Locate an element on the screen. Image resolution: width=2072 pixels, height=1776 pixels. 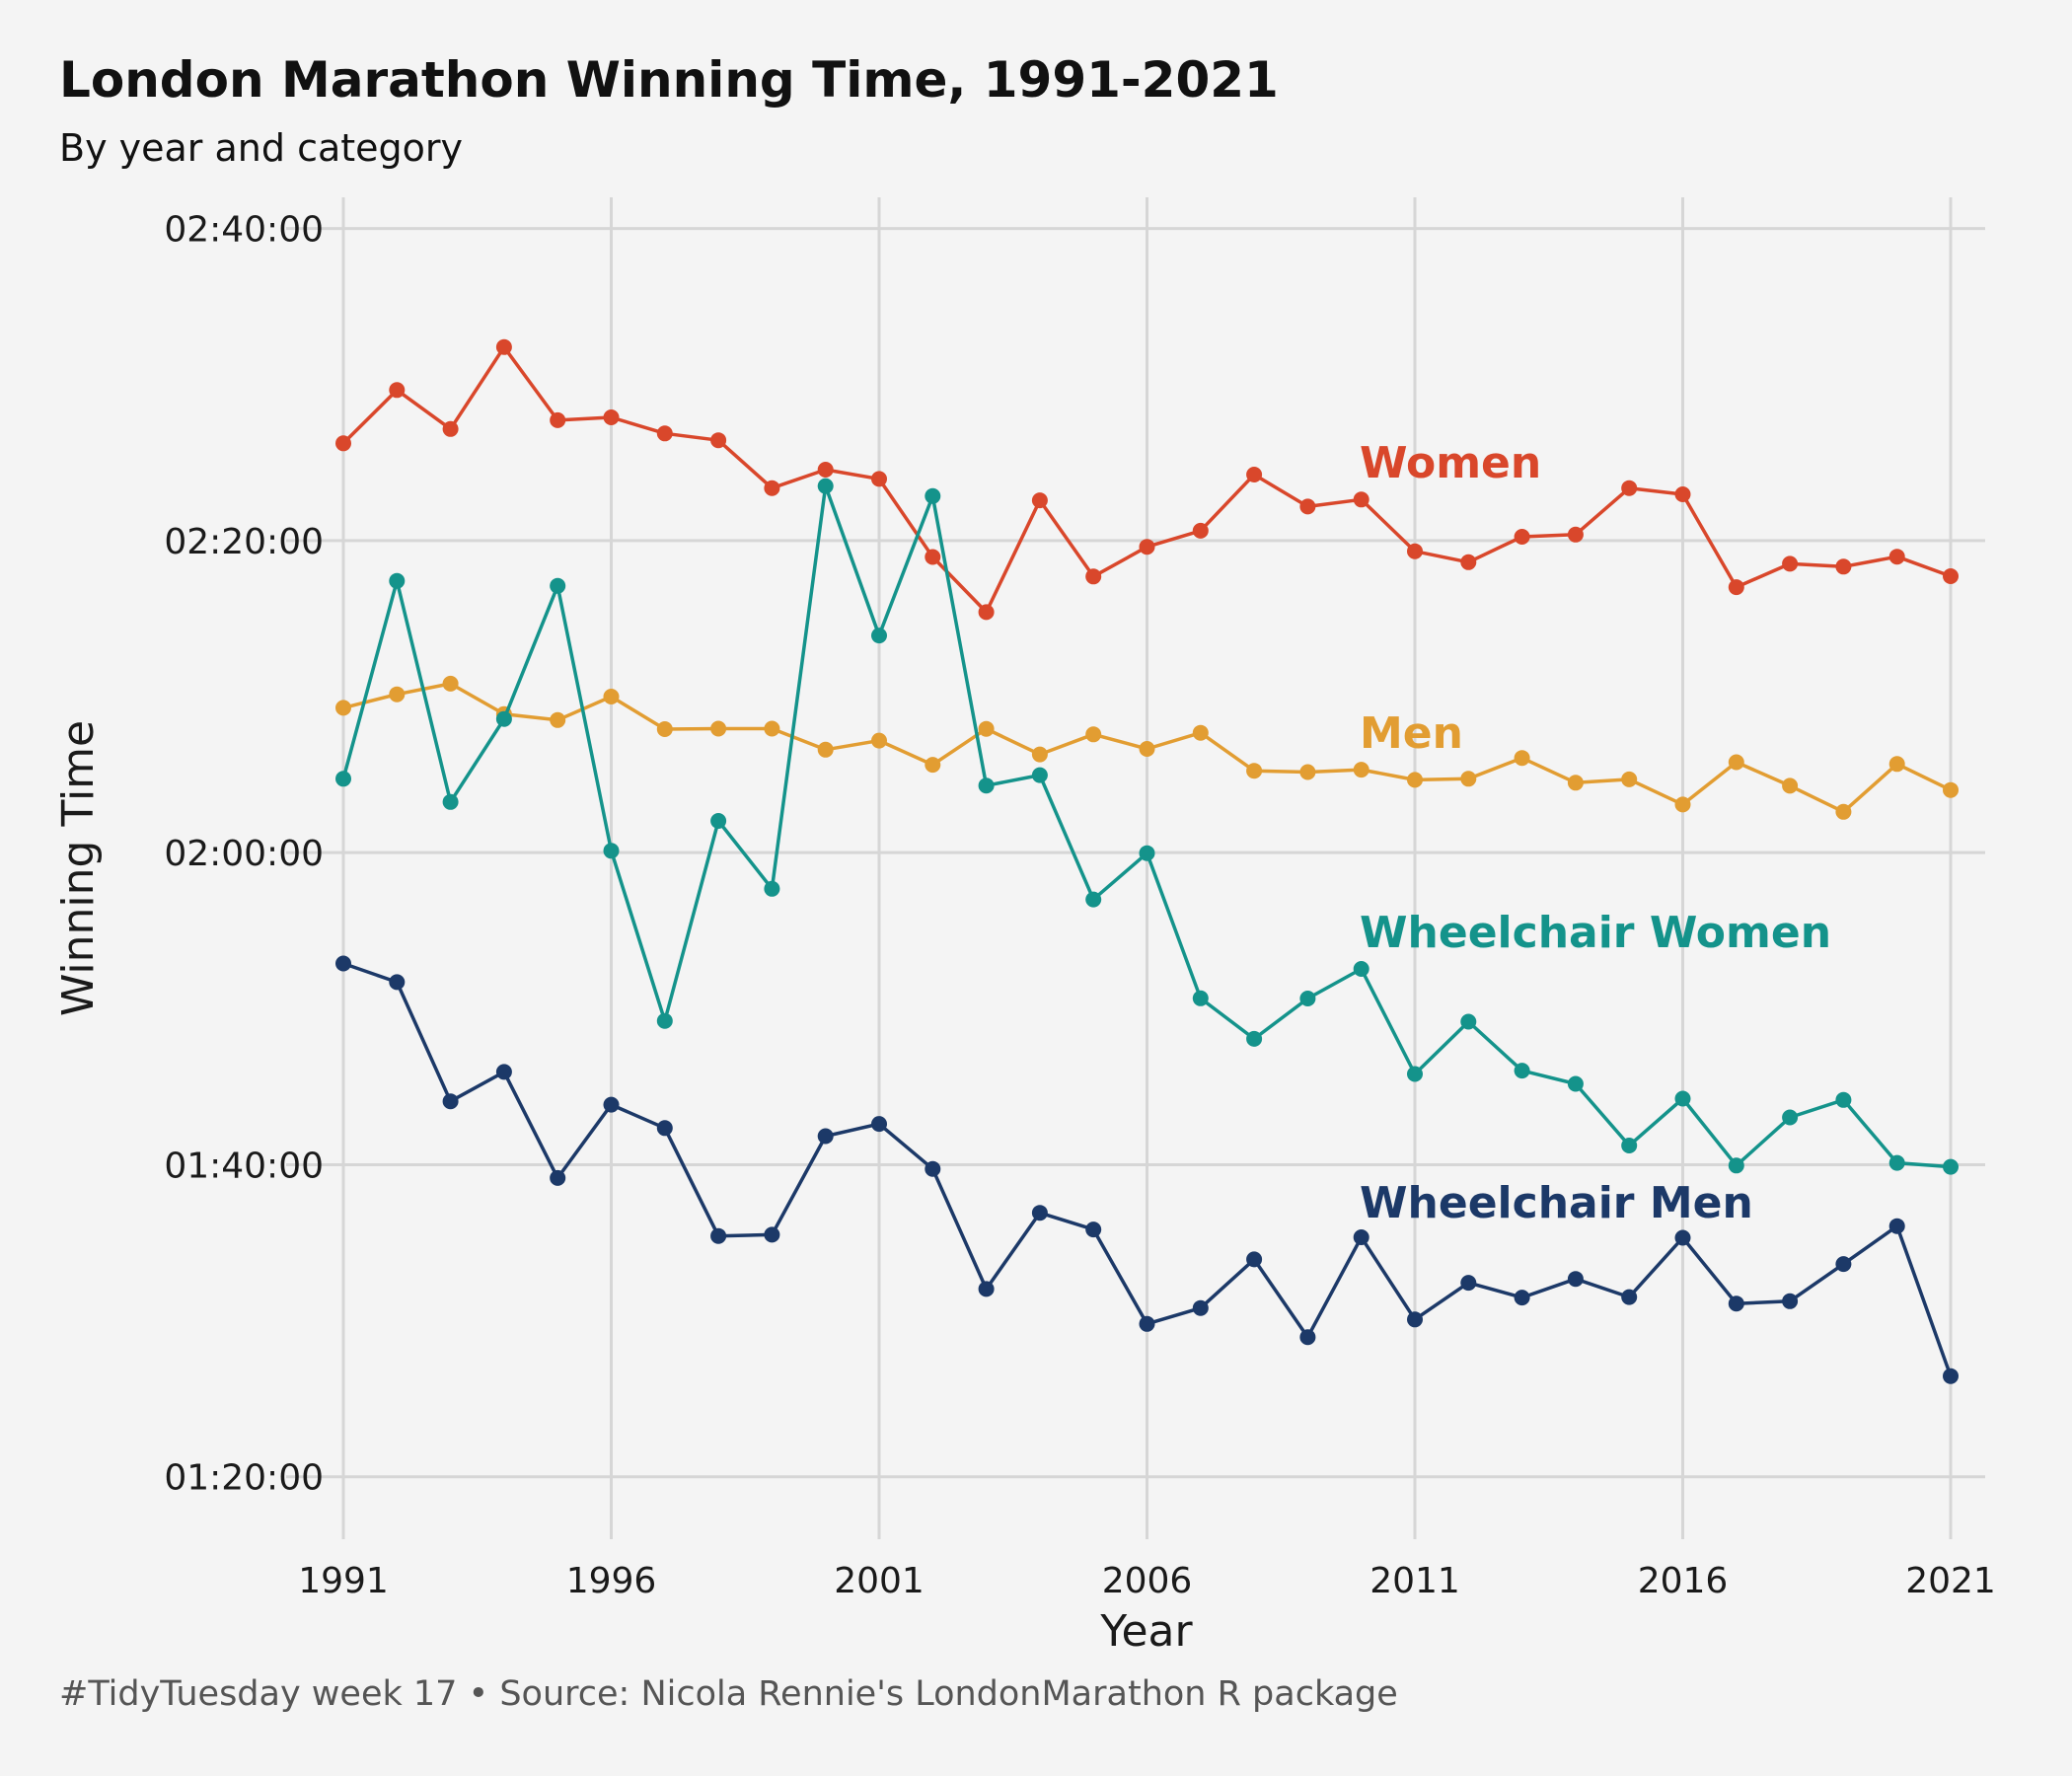
y-tick-label: 01:40:00 is located at coordinates (244, 1166).